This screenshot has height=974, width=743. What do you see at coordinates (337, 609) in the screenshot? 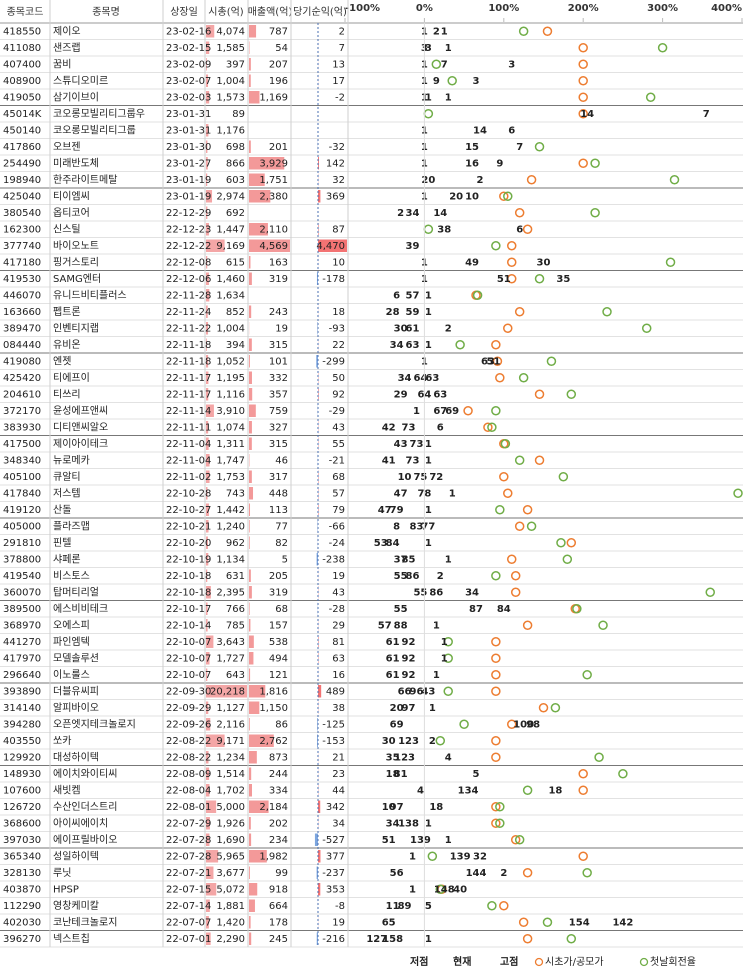
I see `net-income: -28` at bounding box center [337, 609].